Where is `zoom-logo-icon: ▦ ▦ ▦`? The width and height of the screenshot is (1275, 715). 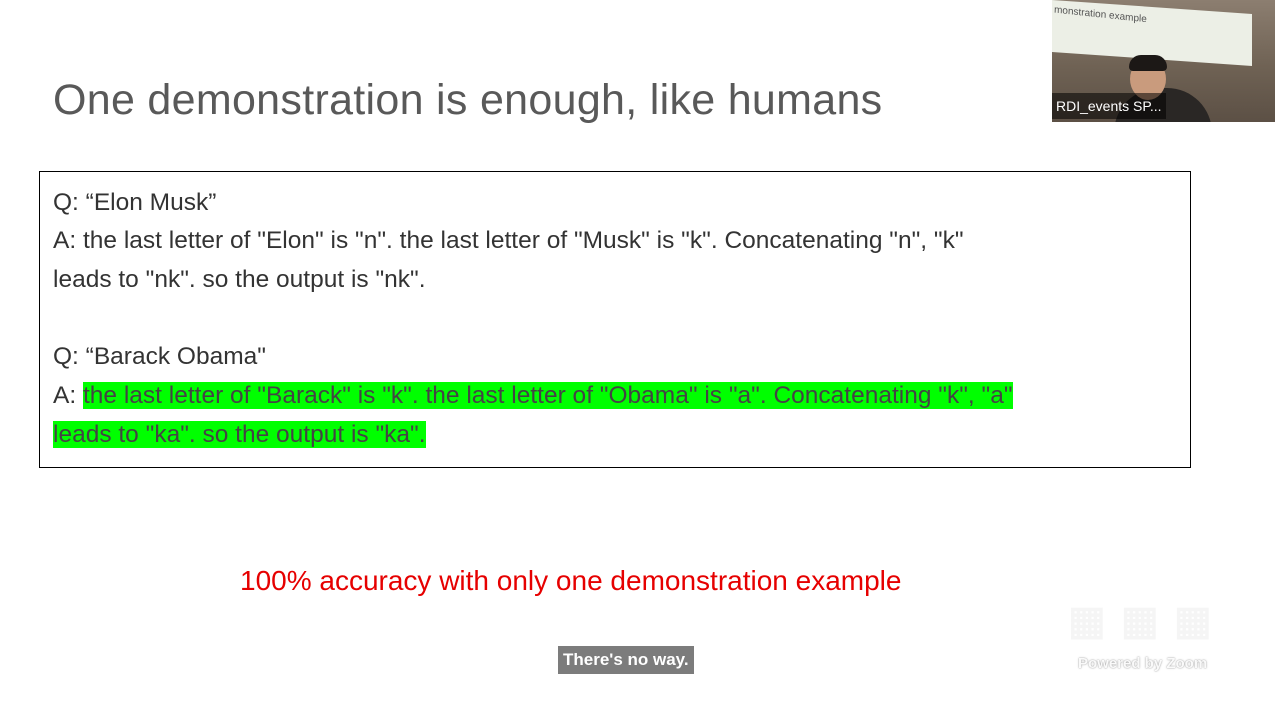
zoom-logo-icon: ▦ ▦ ▦ is located at coordinates (1141, 621).